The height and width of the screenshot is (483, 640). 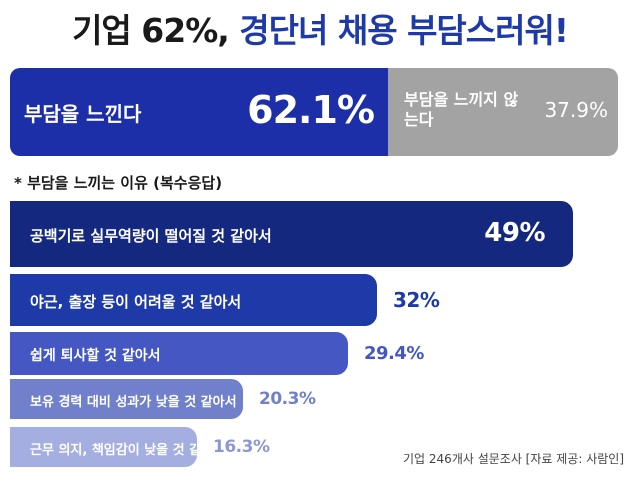 What do you see at coordinates (287, 399) in the screenshot?
I see `reason-value: 20.3%` at bounding box center [287, 399].